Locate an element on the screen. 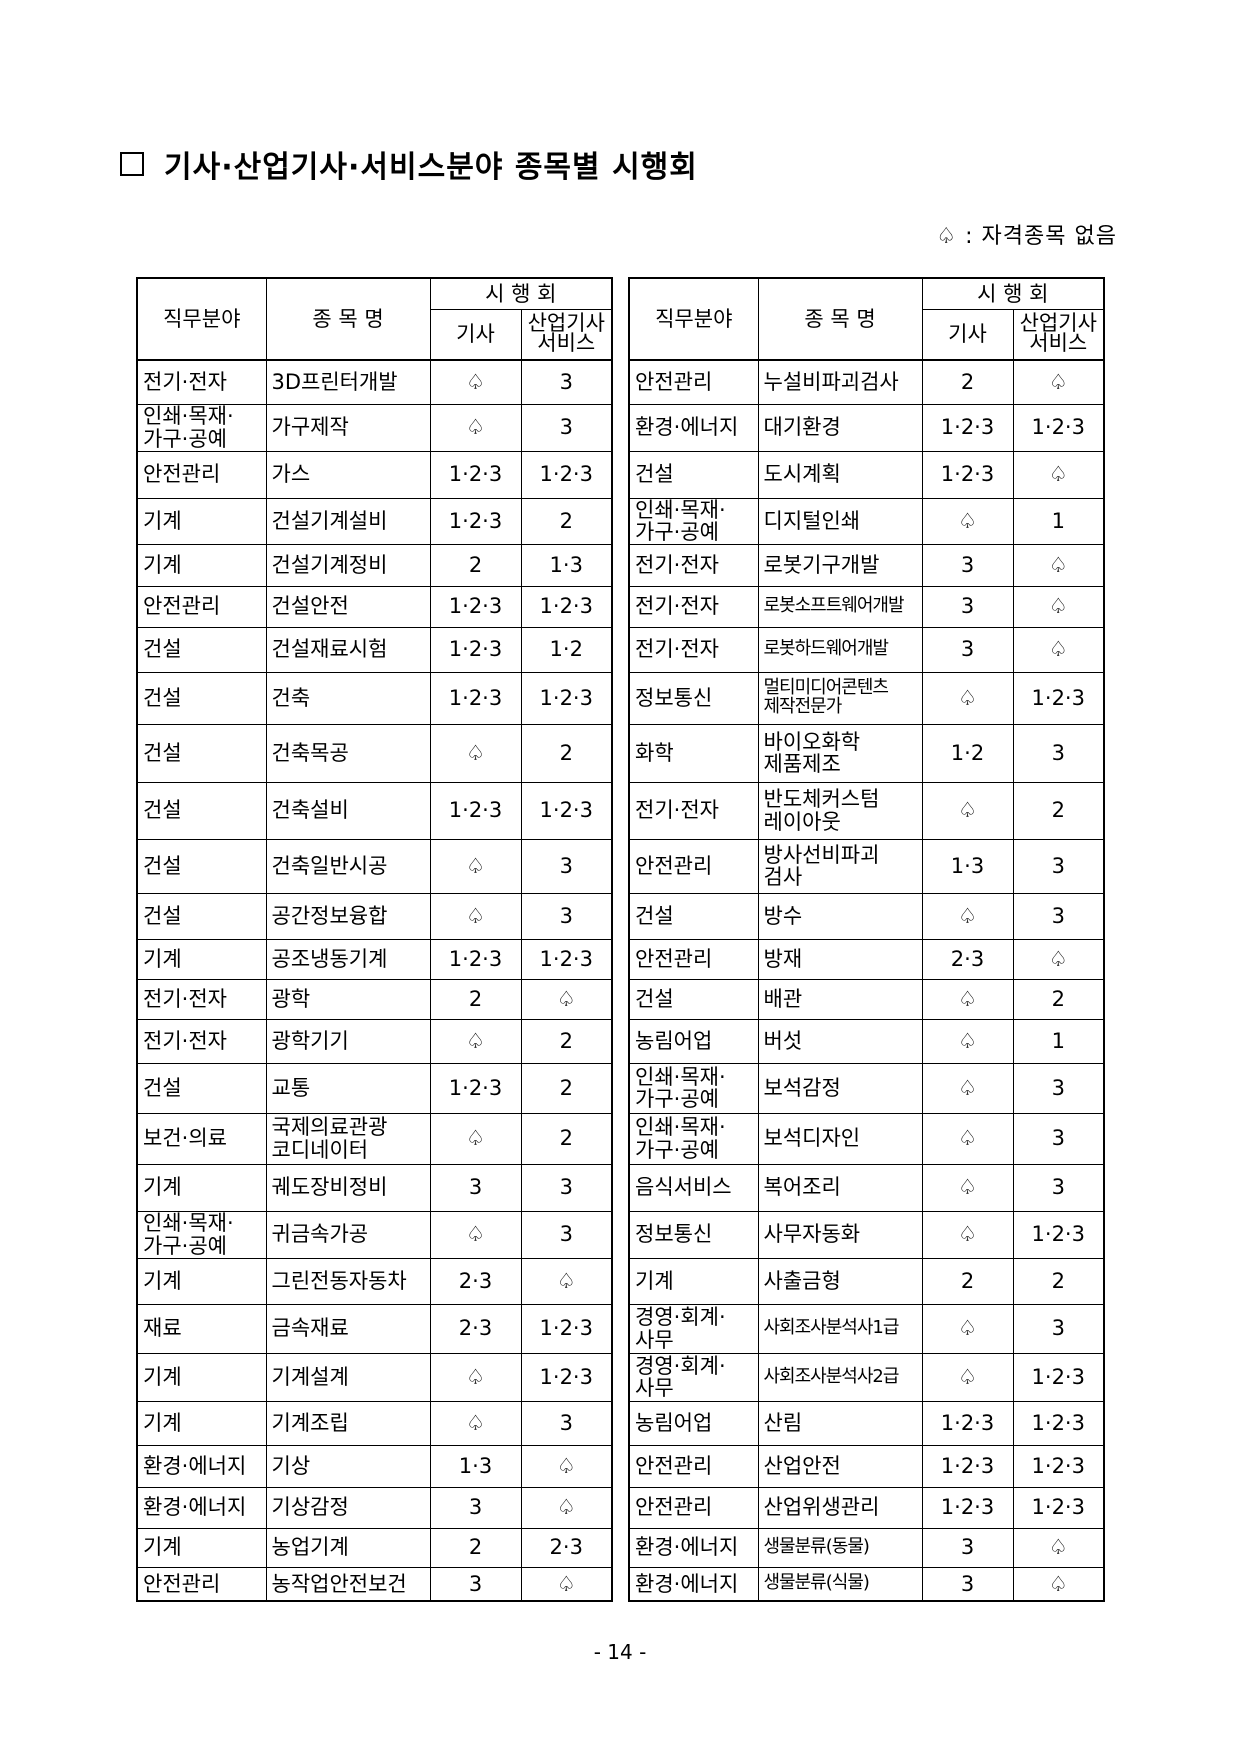 The image size is (1240, 1753). table-row: 안전관리 가스 1·2·3 1·2·3 is located at coordinates (374, 474).